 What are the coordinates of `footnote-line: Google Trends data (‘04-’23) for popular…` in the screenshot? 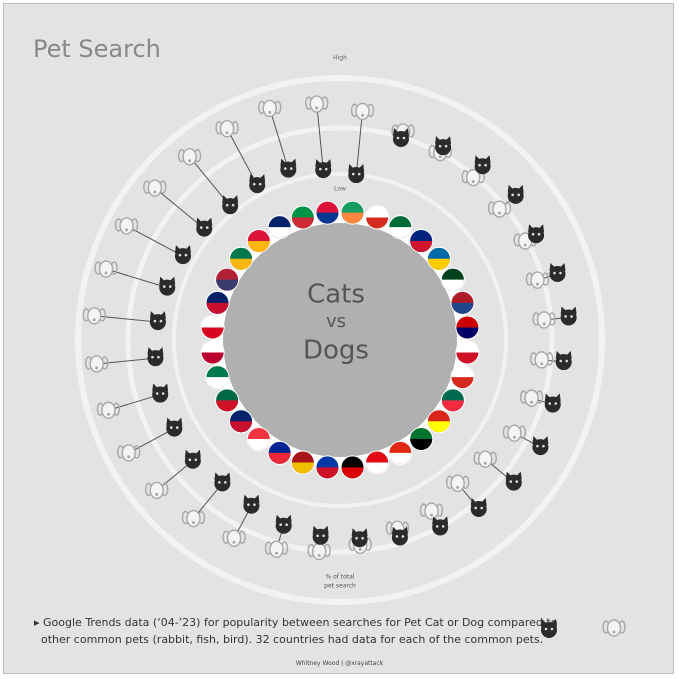 It's located at (300, 622).